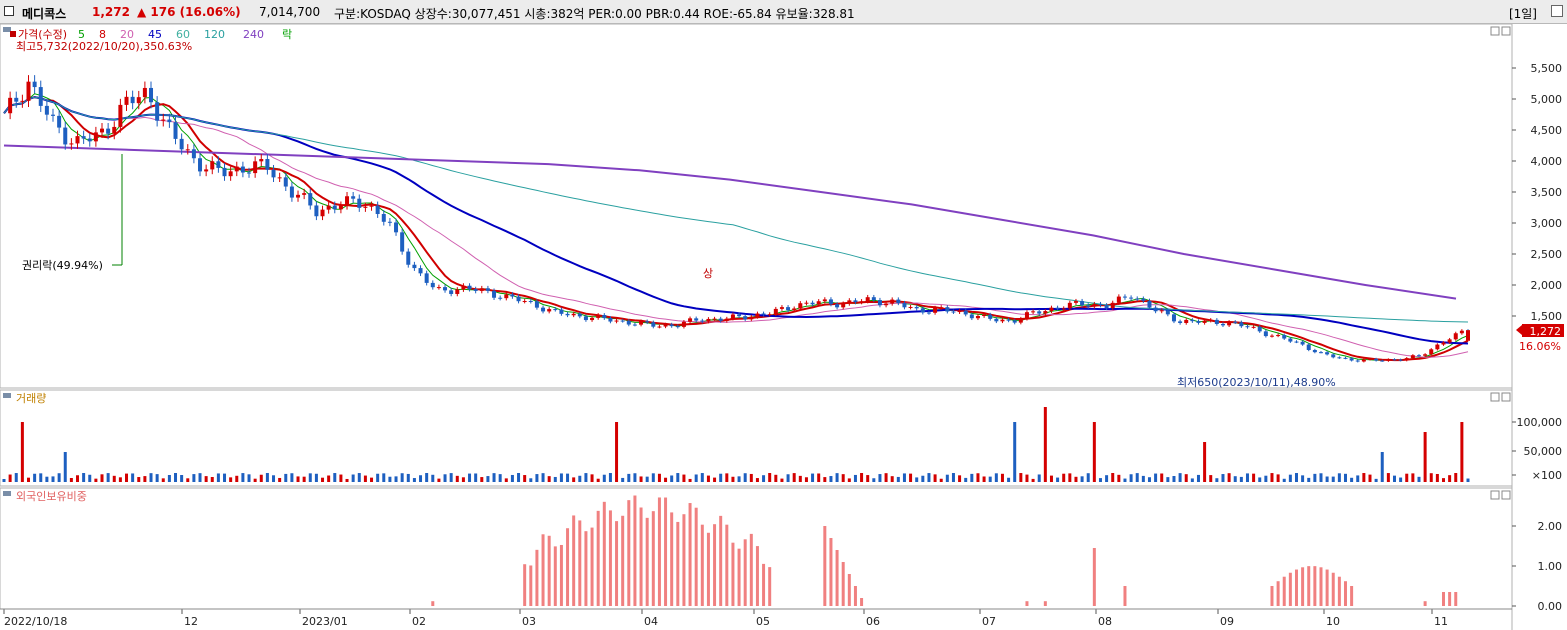 The width and height of the screenshot is (1567, 630). Describe the element at coordinates (1557, 11) in the screenshot. I see `close-icon` at that location.